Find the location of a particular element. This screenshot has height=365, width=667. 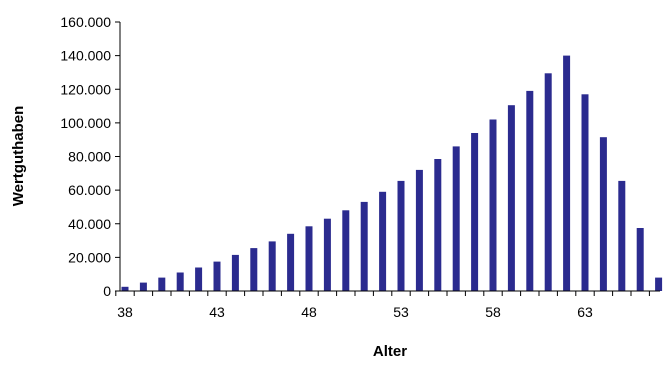

x-tick-label-63: 63 is located at coordinates (585, 312).